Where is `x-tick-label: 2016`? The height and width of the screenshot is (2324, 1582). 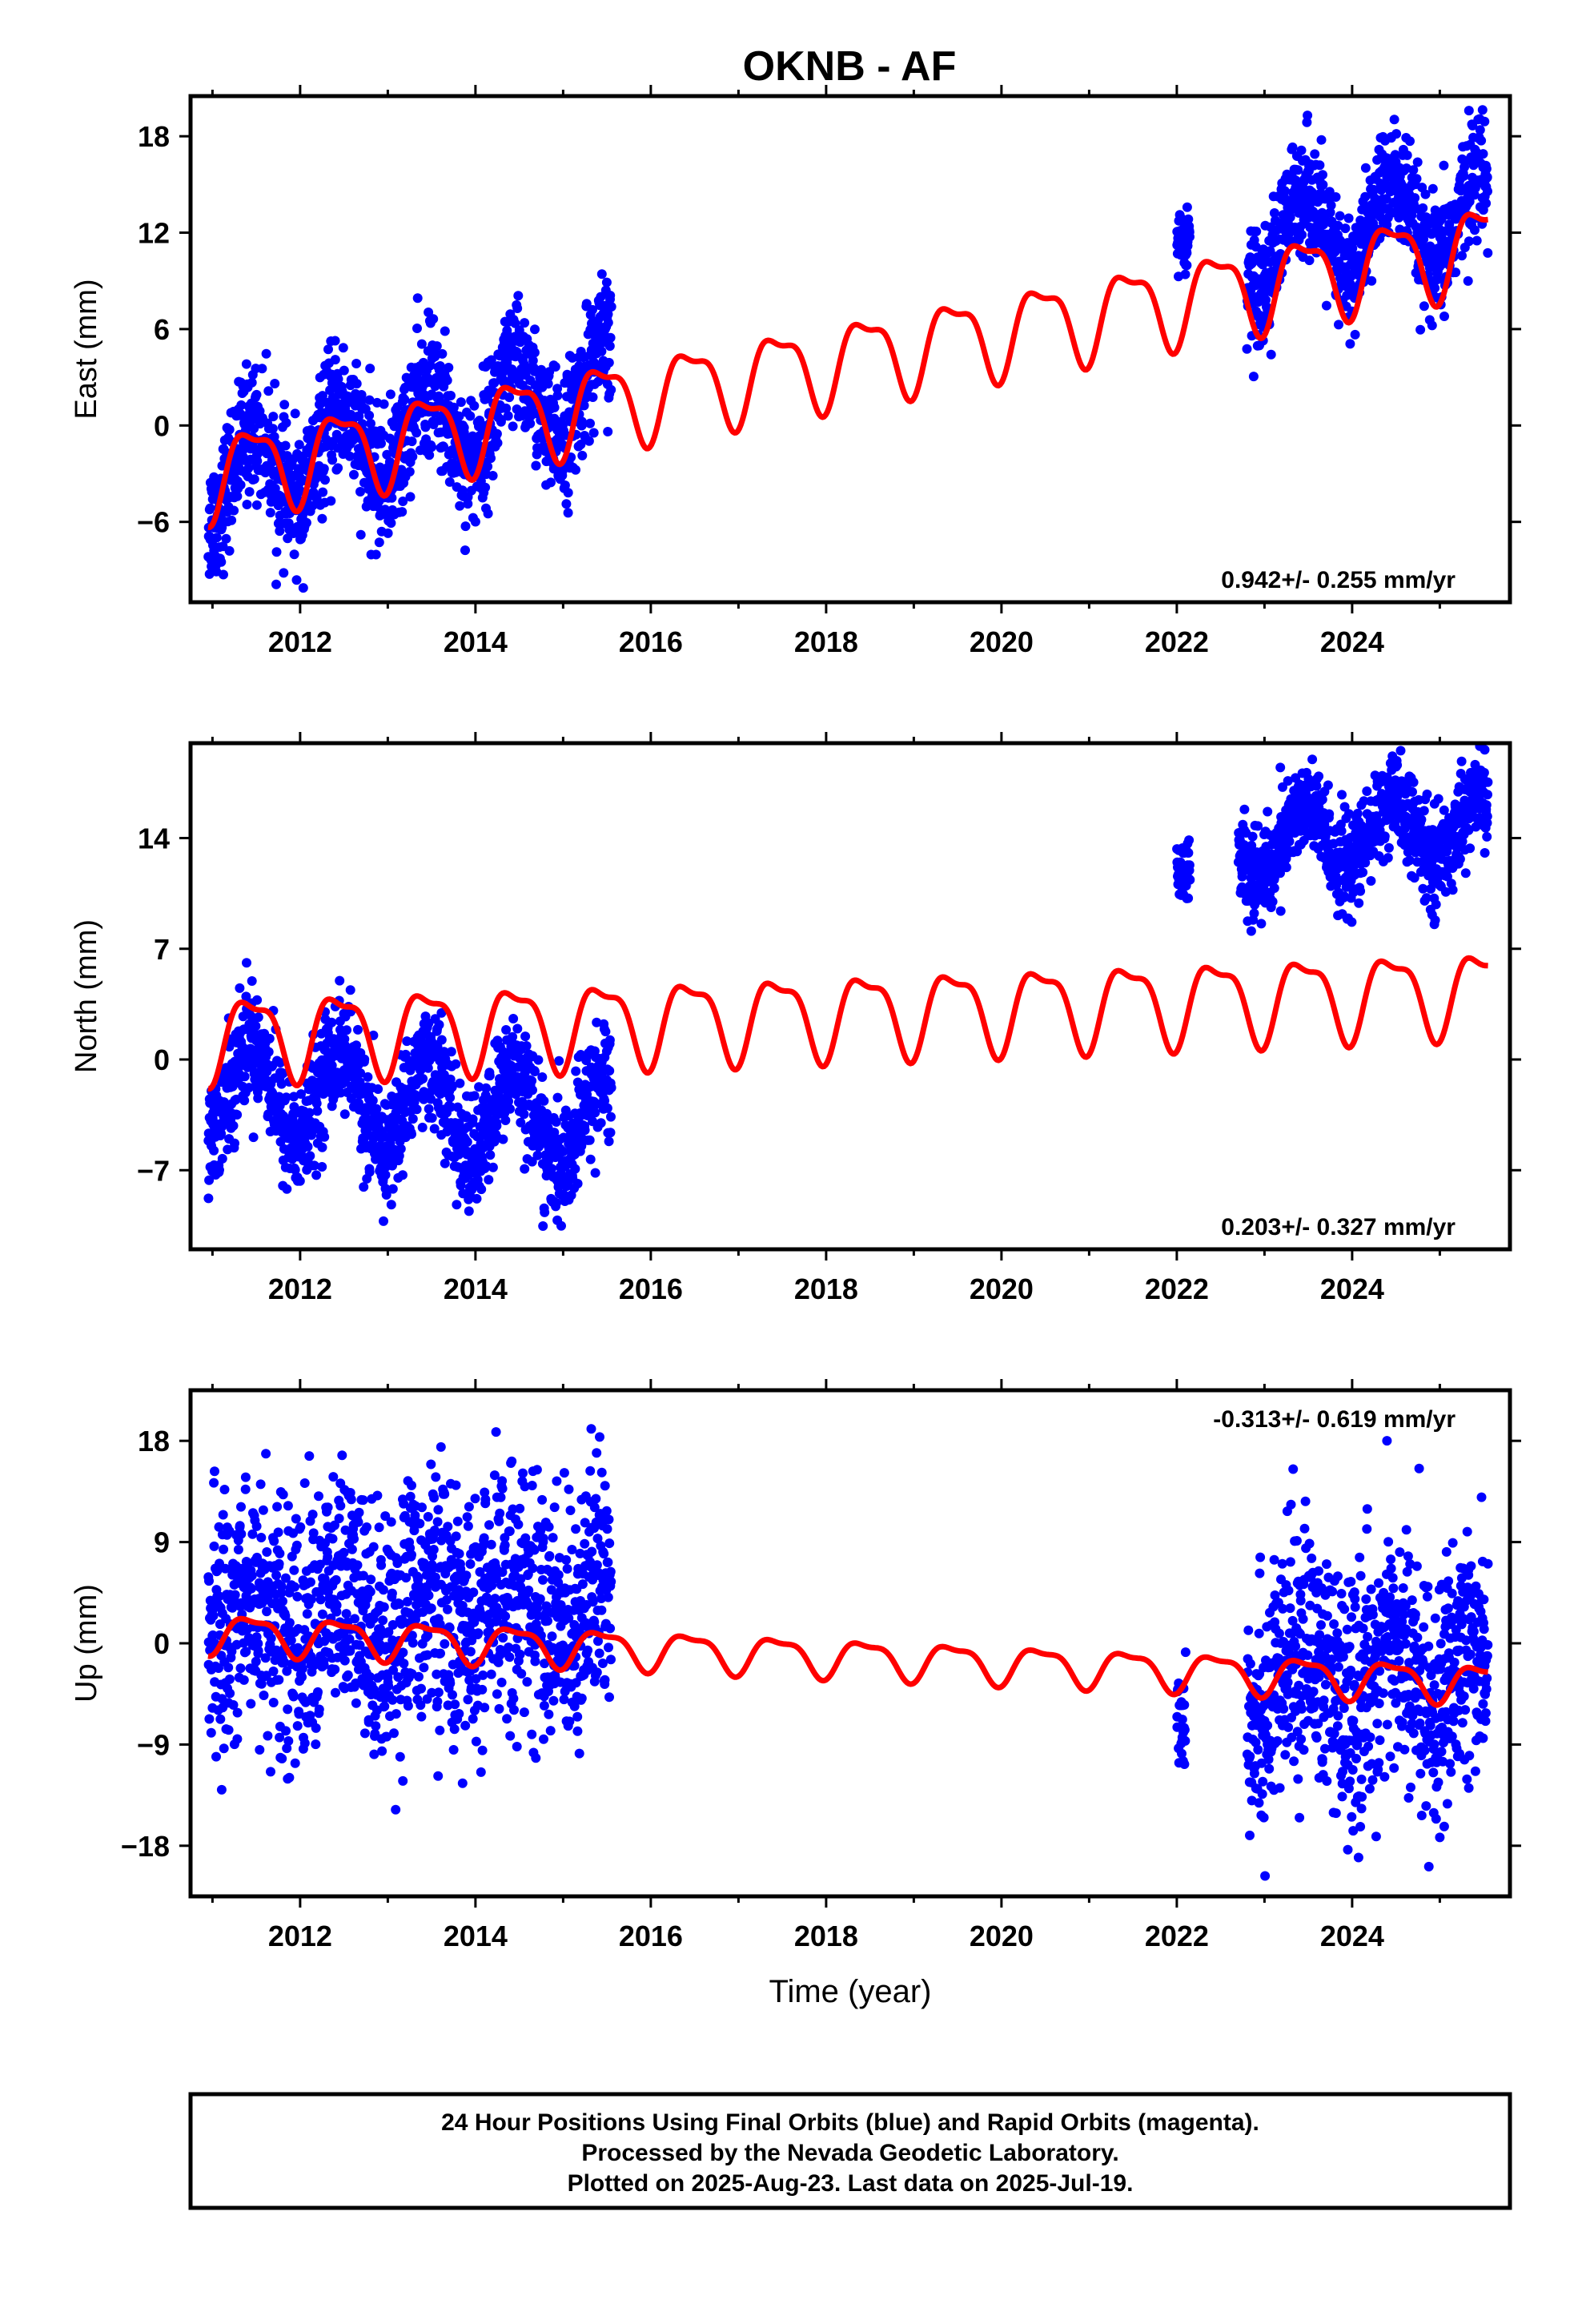
x-tick-label: 2016 is located at coordinates (651, 641).